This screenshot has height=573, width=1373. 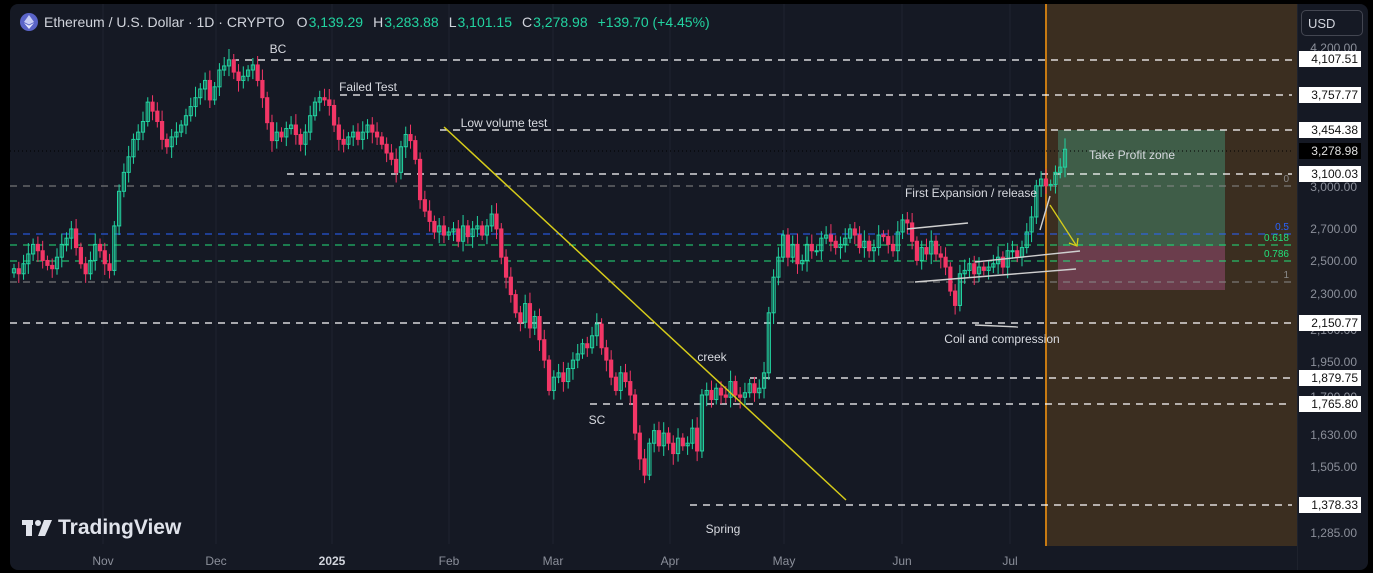 I want to click on take-profit-zone, so click(x=1141, y=188).